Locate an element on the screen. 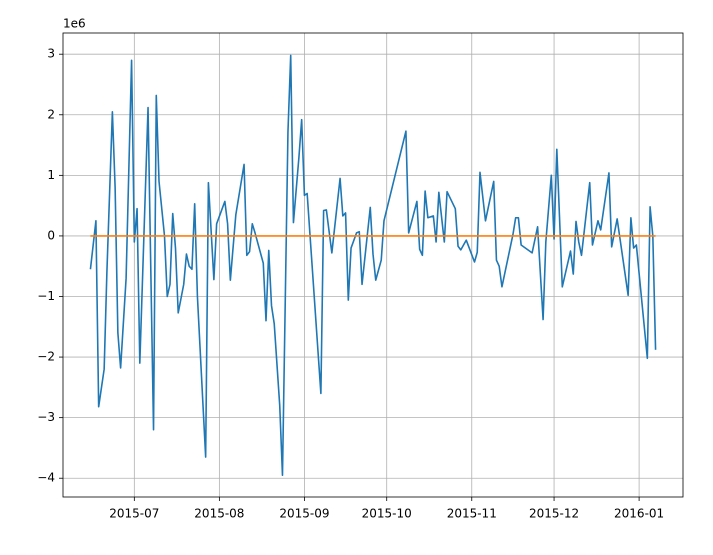 The height and width of the screenshot is (555, 713). x-tick-label: 2015-07 is located at coordinates (134, 514).